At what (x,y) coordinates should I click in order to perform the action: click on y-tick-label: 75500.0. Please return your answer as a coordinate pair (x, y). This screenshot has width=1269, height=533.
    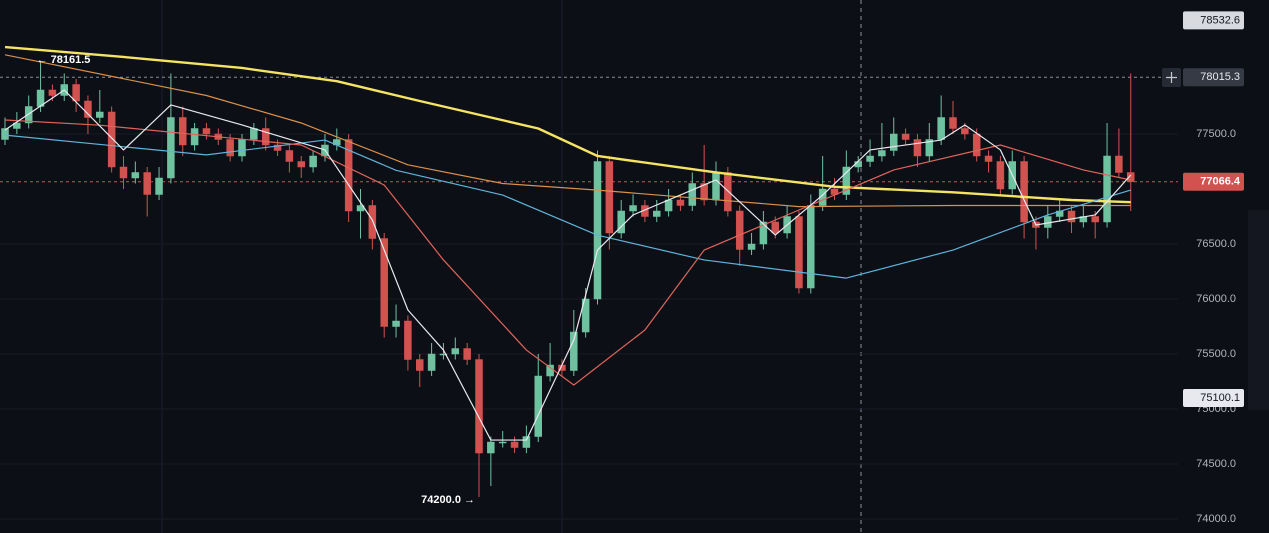
    Looking at the image, I should click on (1216, 354).